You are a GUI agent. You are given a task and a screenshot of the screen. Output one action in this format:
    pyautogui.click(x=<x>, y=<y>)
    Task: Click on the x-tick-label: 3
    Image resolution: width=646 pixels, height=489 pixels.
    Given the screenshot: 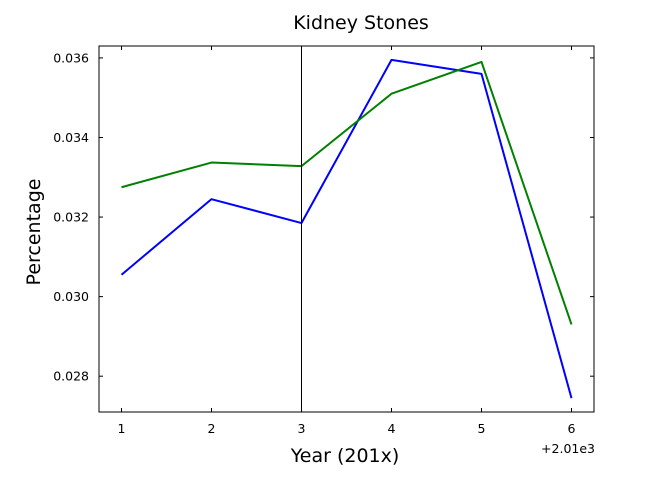 What is the action you would take?
    pyautogui.click(x=302, y=428)
    